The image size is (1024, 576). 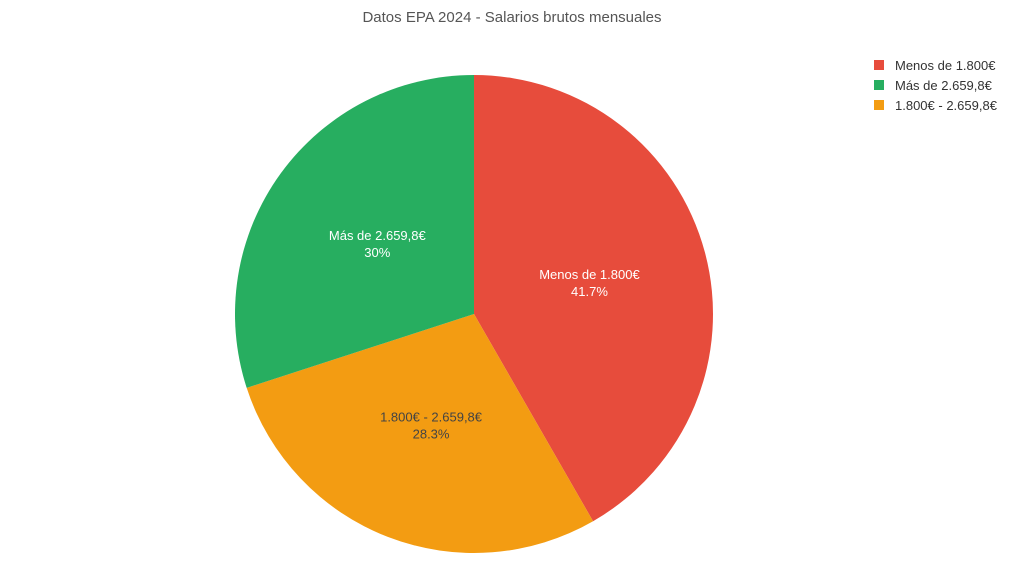 What do you see at coordinates (945, 65) in the screenshot?
I see `legend-label: Menos de 1.800€` at bounding box center [945, 65].